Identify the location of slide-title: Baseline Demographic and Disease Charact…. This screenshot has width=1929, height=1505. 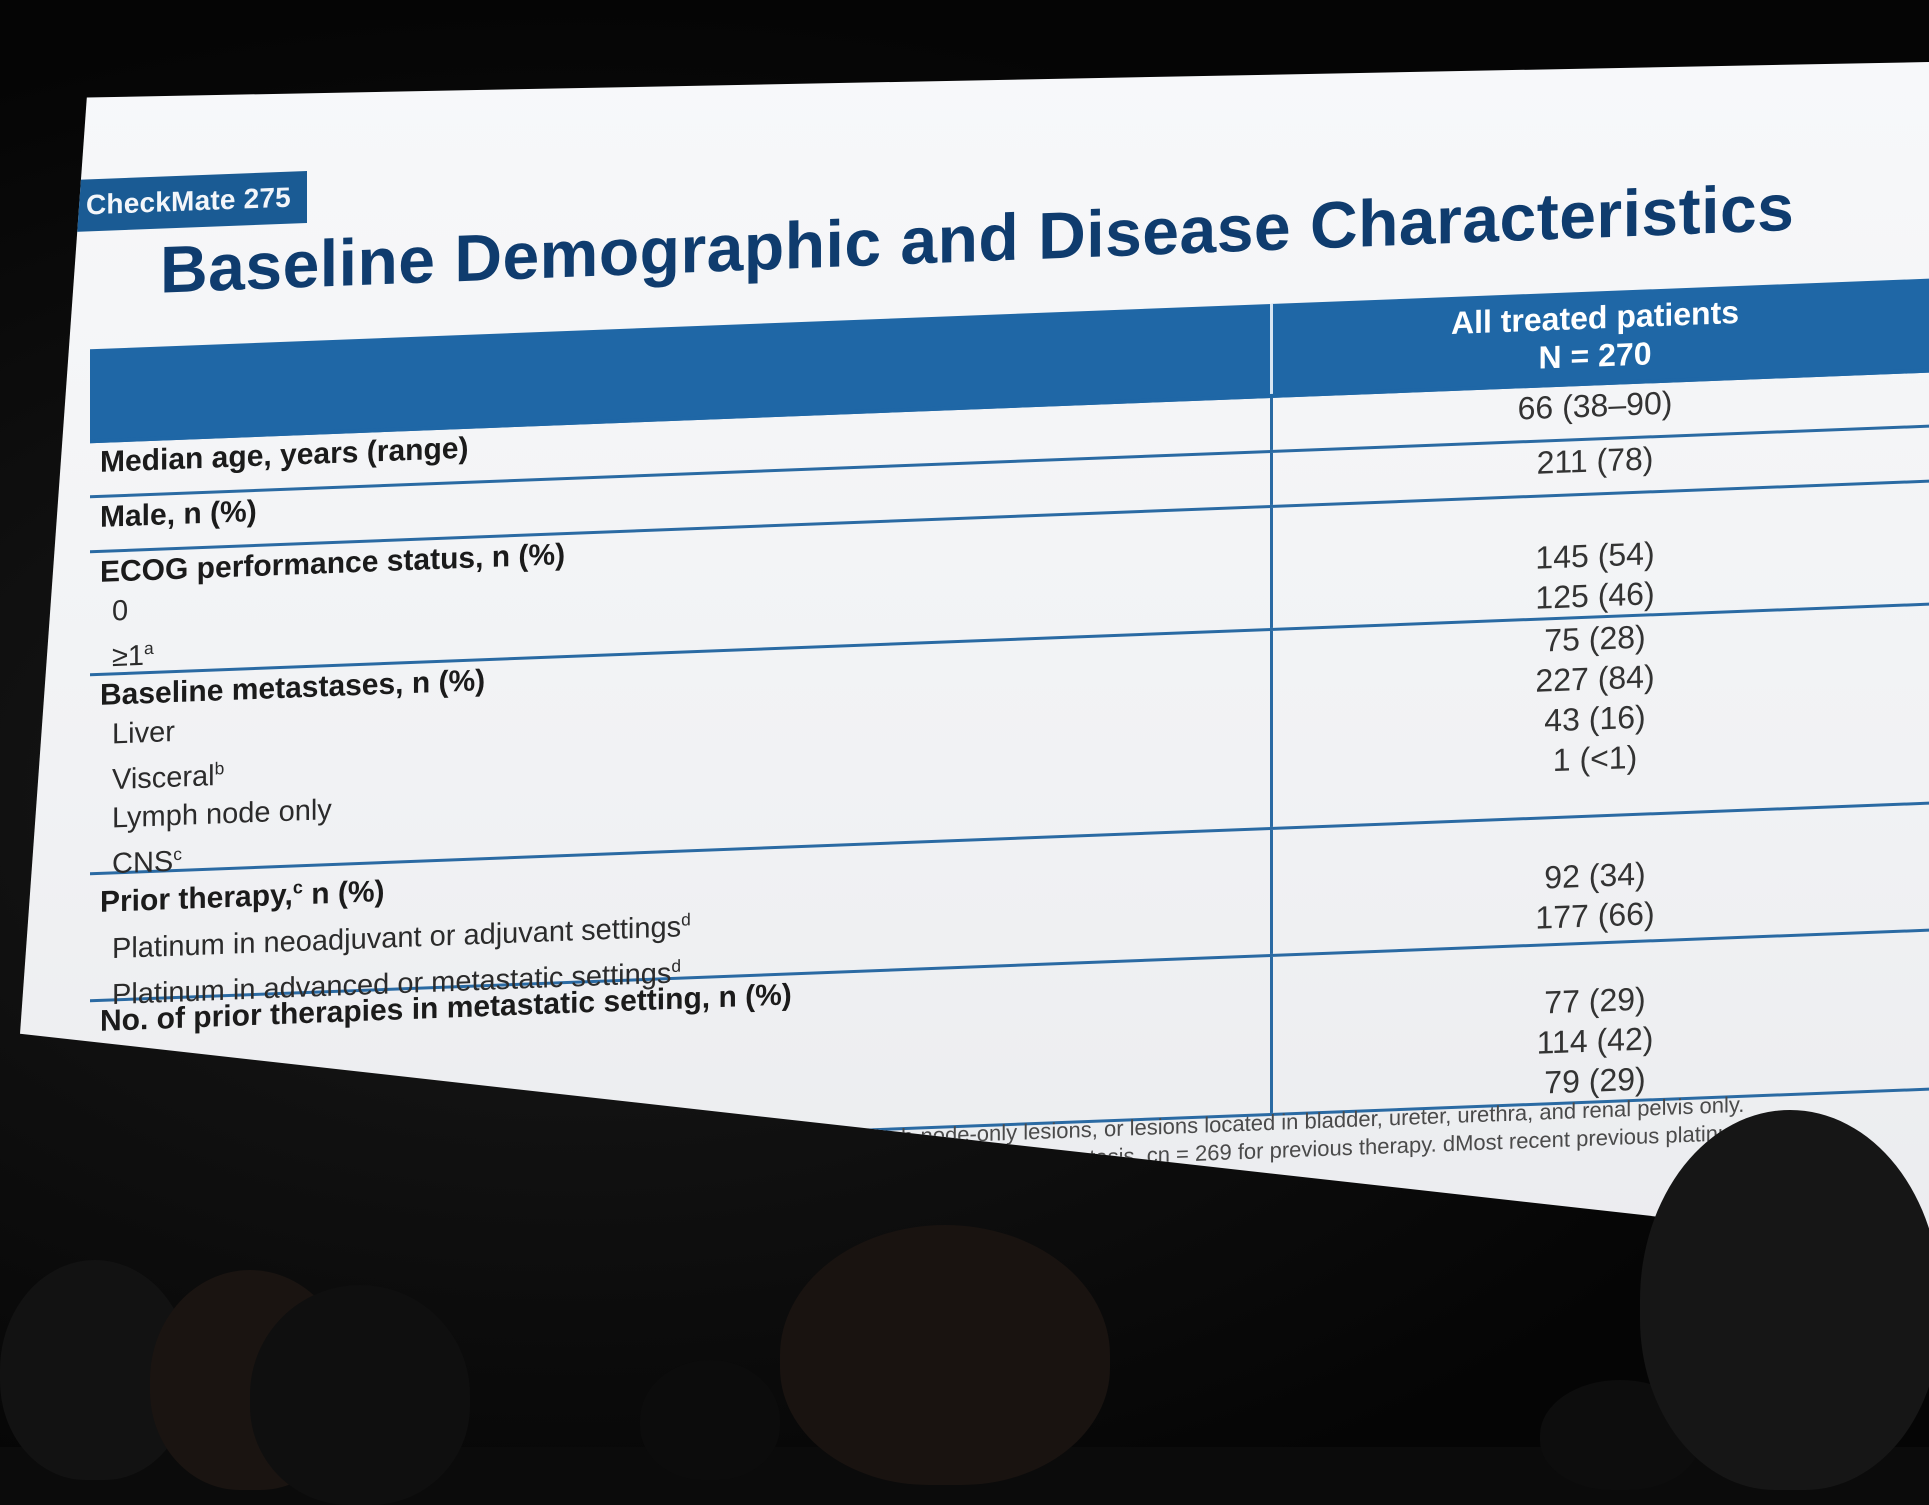
(977, 238).